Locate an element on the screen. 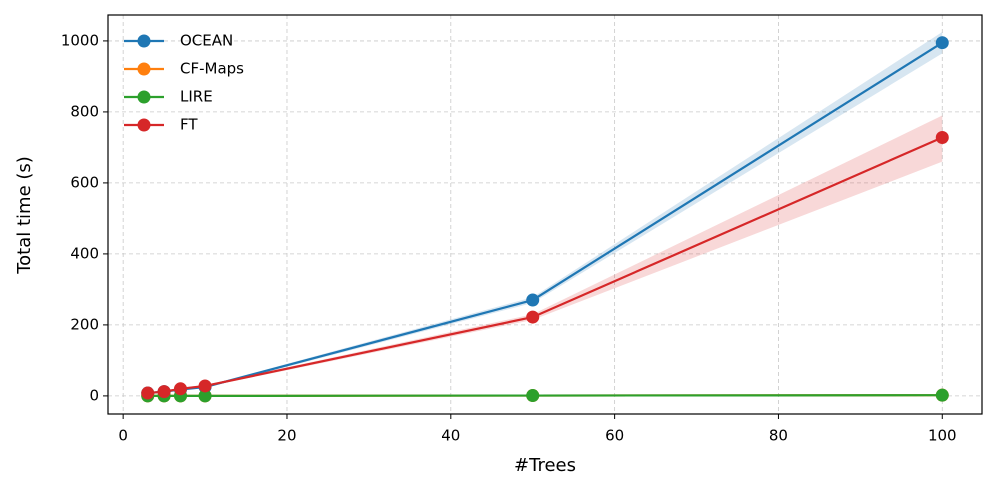 This screenshot has height=492, width=998. y-tick-label: 600 is located at coordinates (84, 182).